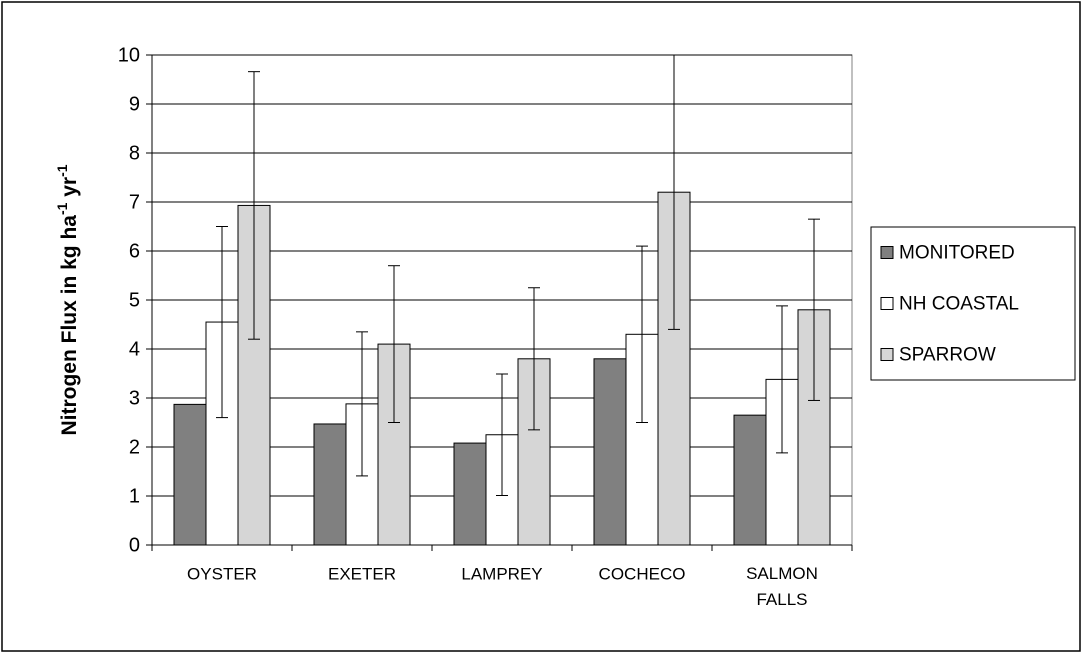 The width and height of the screenshot is (1083, 654). I want to click on x-tick-label: EXETER, so click(362, 573).